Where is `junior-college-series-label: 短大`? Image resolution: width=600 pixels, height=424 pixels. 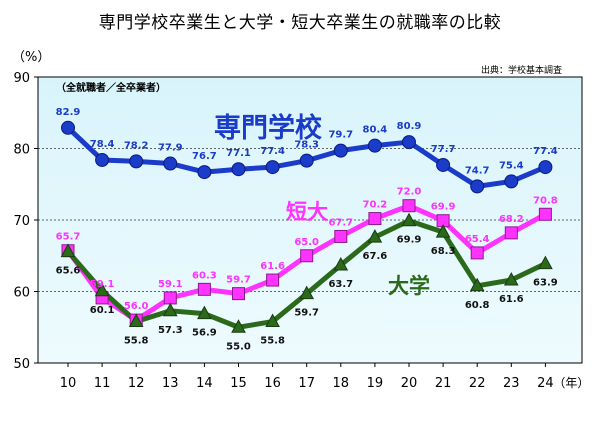
junior-college-series-label: 短大 is located at coordinates (307, 212).